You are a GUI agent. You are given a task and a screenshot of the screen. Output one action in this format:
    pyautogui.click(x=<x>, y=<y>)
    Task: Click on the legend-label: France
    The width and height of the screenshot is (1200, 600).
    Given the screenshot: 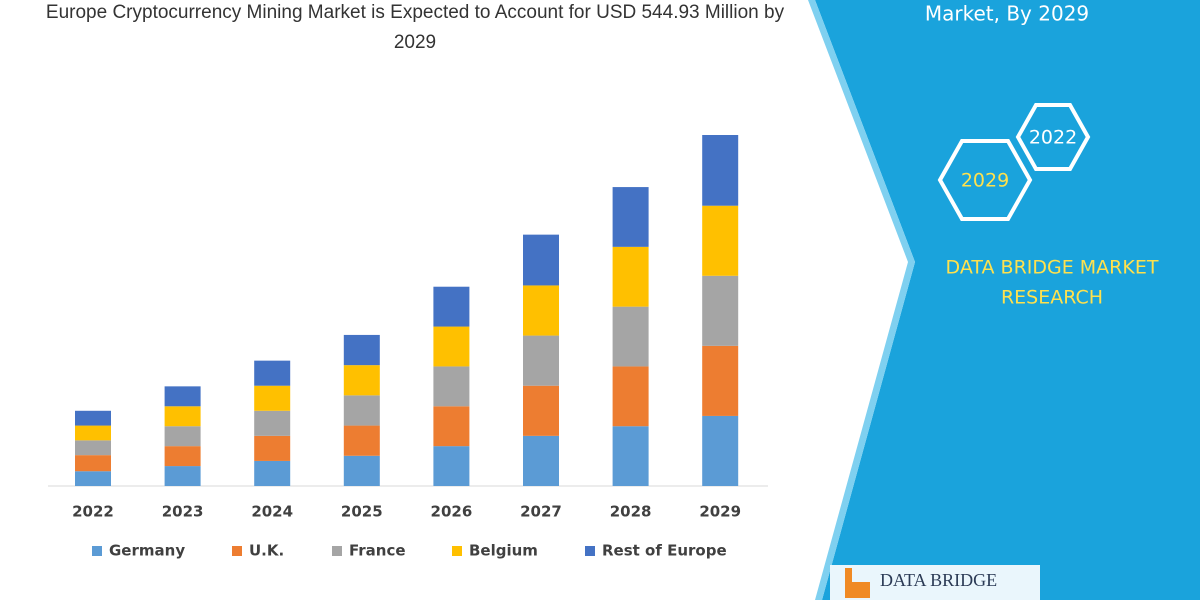 What is the action you would take?
    pyautogui.click(x=377, y=551)
    